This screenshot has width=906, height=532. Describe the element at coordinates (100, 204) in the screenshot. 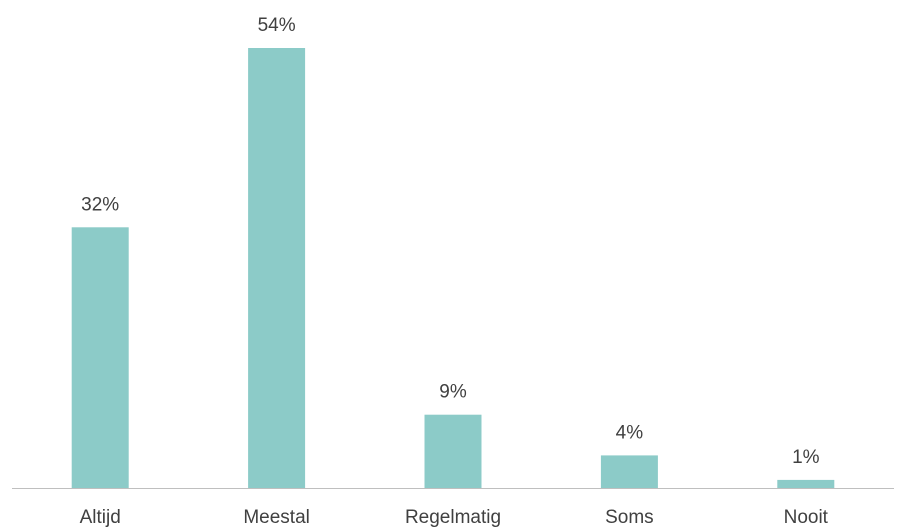

I see `value-label-altijd: 32%` at that location.